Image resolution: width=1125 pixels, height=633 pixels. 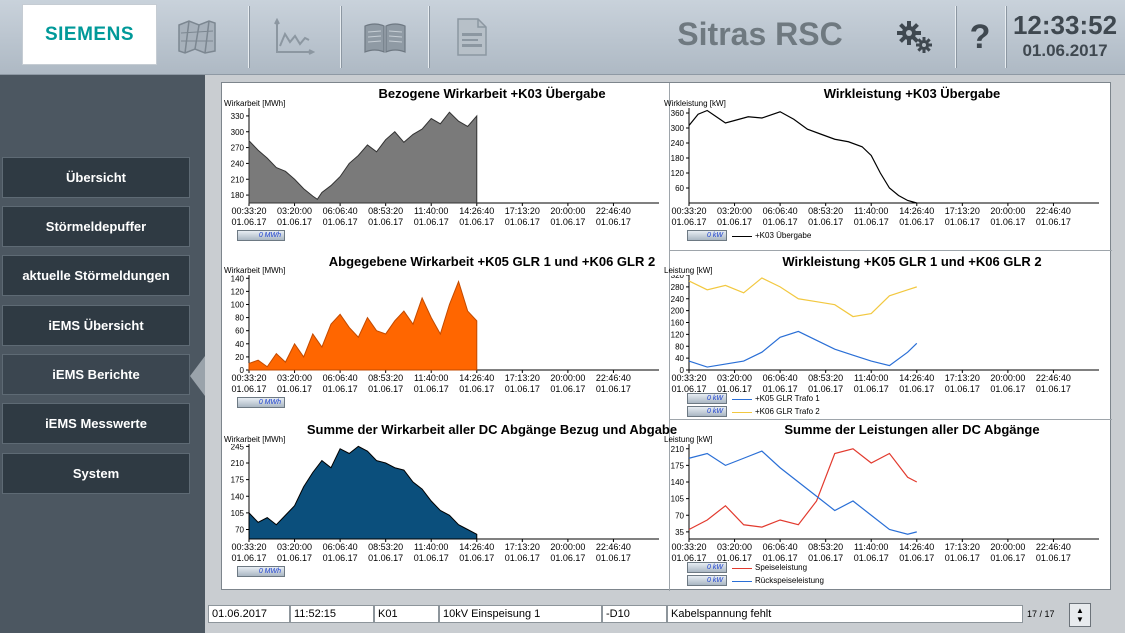 What do you see at coordinates (96, 325) in the screenshot?
I see `sidebar-item-iems-uebersicht: iEMS Übersicht` at bounding box center [96, 325].